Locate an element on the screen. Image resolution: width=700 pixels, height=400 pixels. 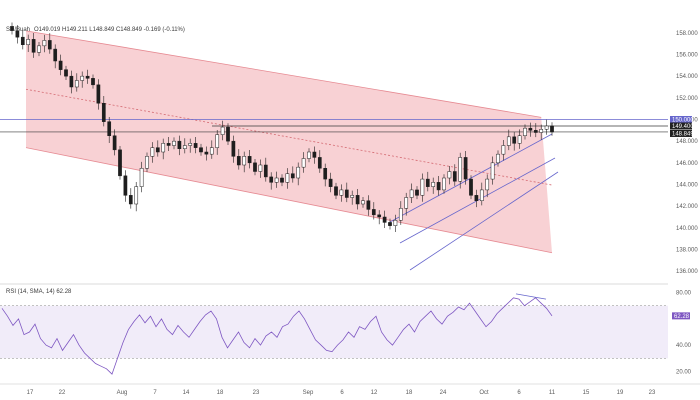
resistance-tag: 150.000 is located at coordinates (682, 120).